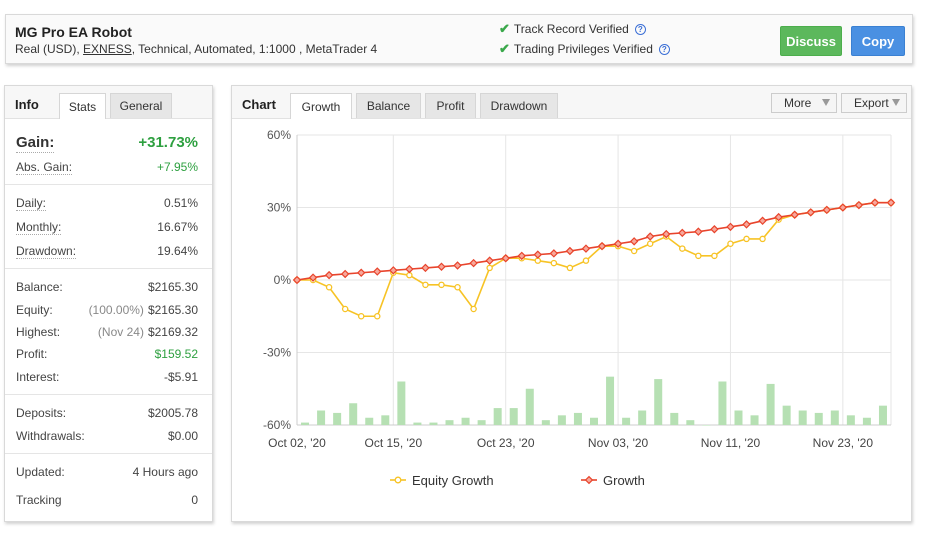 The width and height of the screenshot is (927, 538). I want to click on copy-button: Copy, so click(878, 41).